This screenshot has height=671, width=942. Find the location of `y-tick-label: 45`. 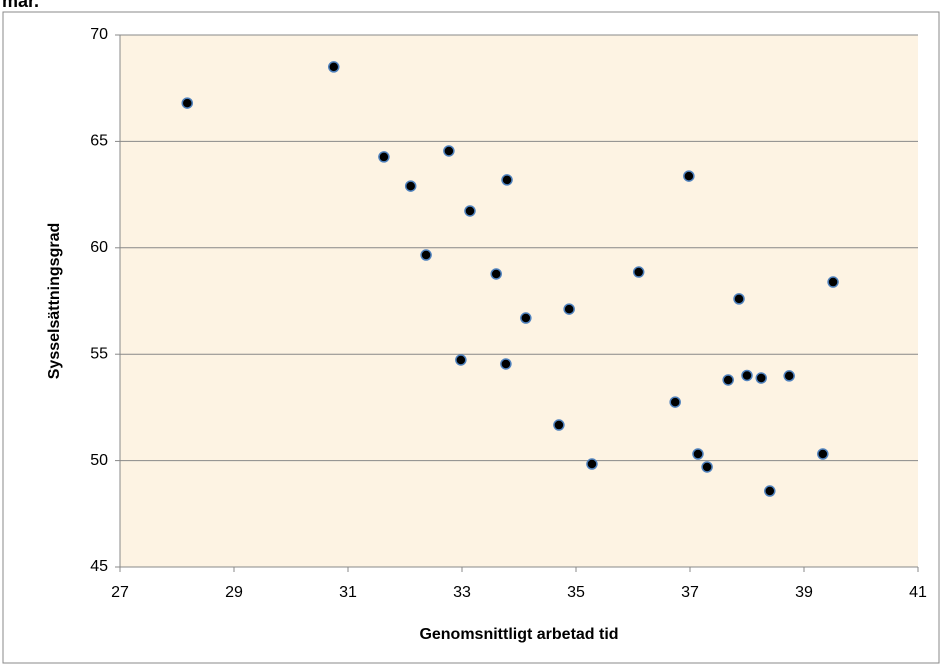

y-tick-label: 45 is located at coordinates (99, 566).